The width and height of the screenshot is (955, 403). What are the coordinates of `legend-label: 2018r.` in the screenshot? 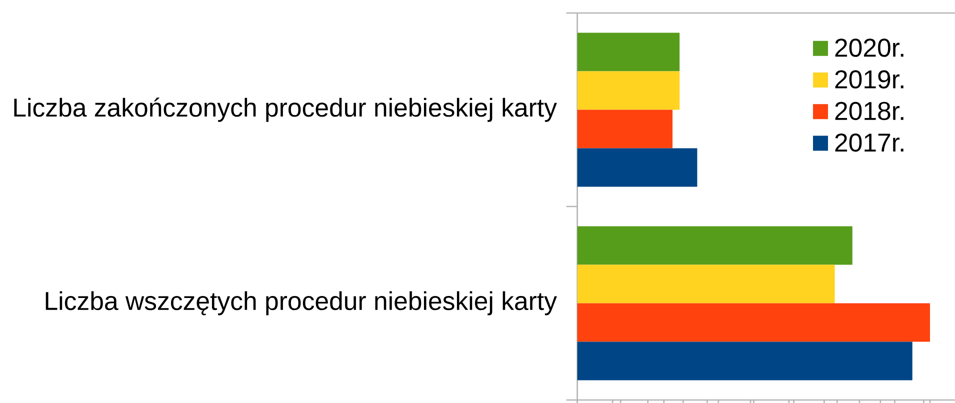 It's located at (869, 111).